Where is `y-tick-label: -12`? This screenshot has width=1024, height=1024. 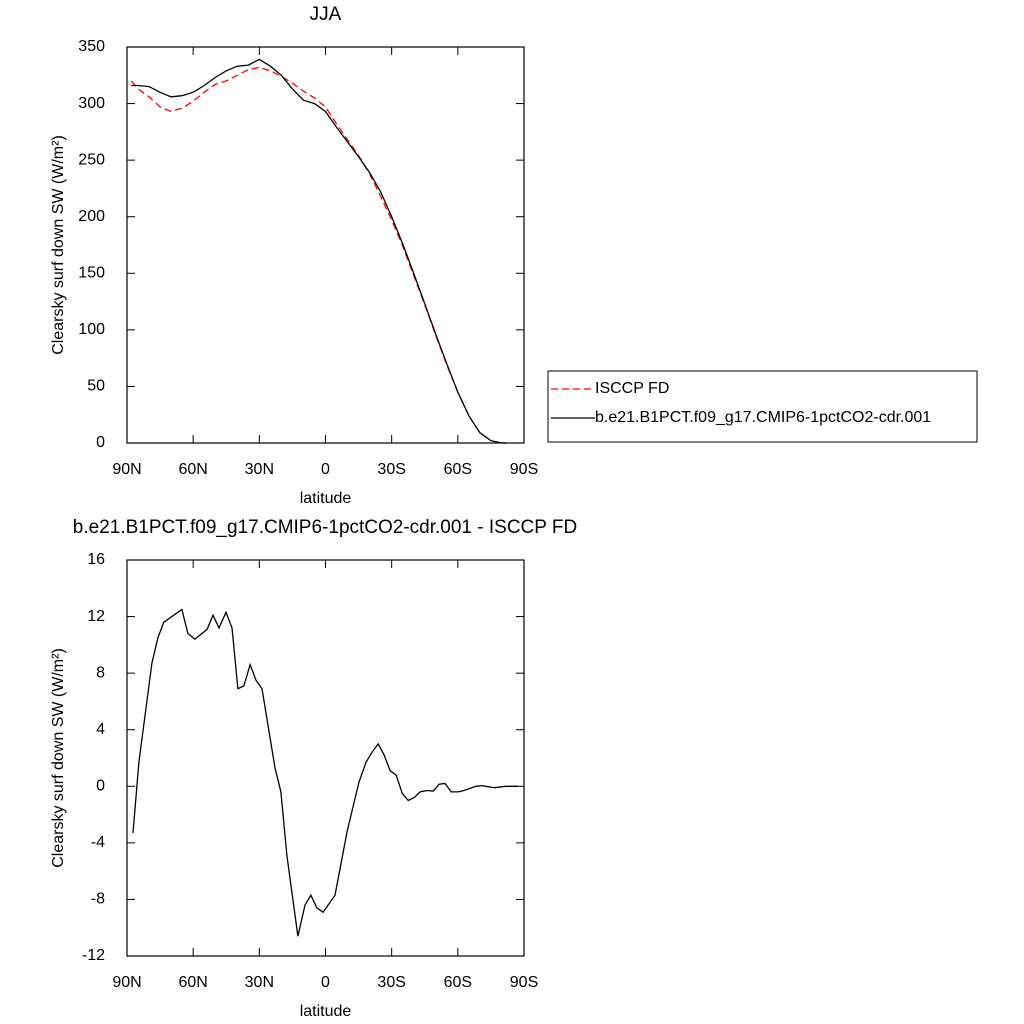 y-tick-label: -12 is located at coordinates (93, 955).